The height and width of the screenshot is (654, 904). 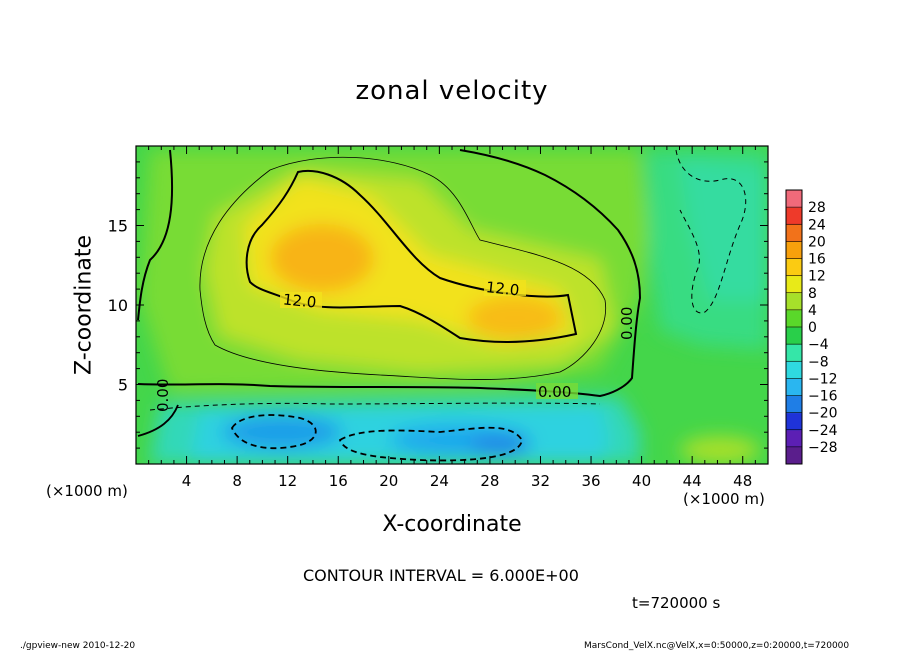 I want to click on x-tick-label: 36, so click(x=590, y=481).